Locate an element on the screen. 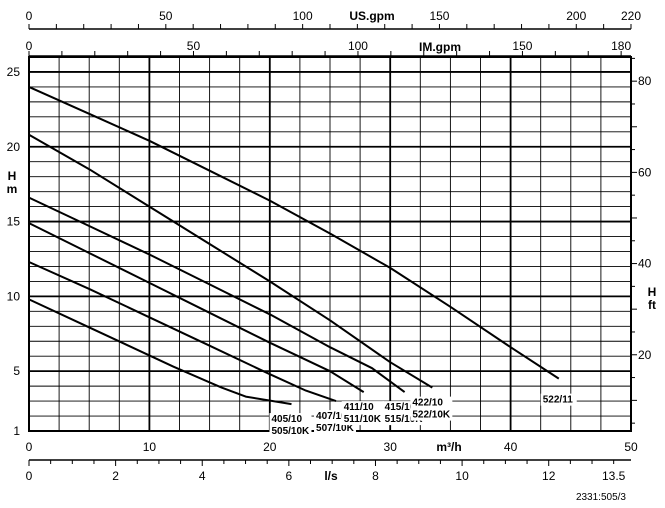 The image size is (665, 508). curve-label: 515/10K is located at coordinates (404, 419).